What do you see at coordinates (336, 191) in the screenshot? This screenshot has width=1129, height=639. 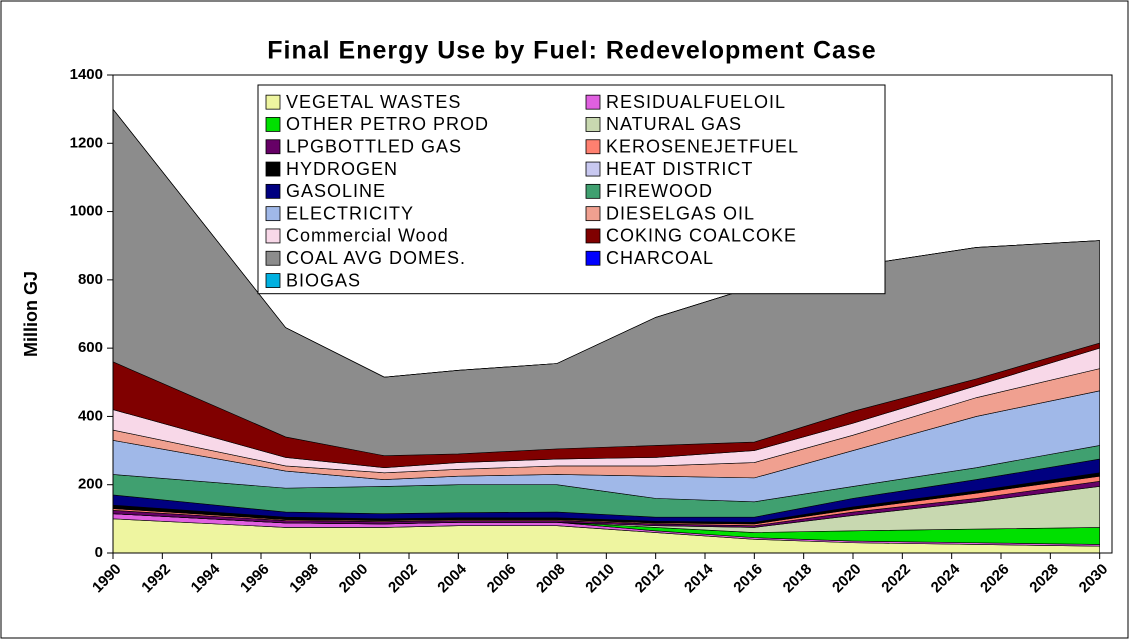 I see `legend-label: GASOLINE` at bounding box center [336, 191].